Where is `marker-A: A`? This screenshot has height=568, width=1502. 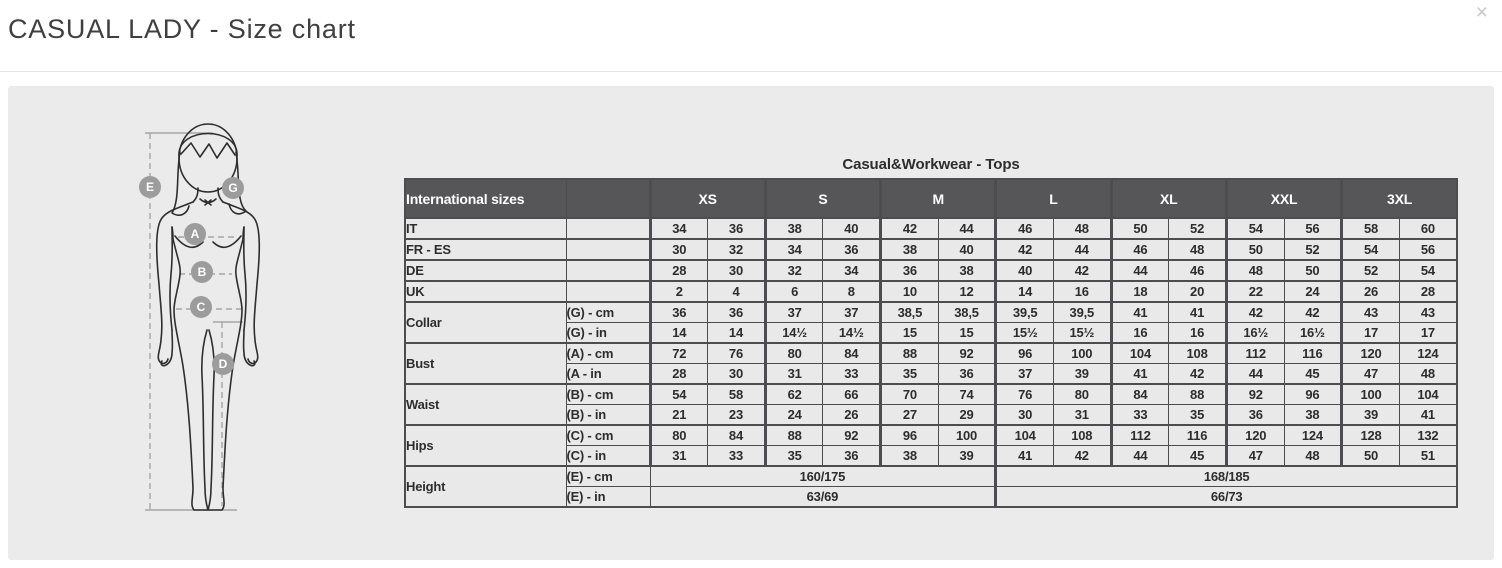
marker-A: A is located at coordinates (195, 234).